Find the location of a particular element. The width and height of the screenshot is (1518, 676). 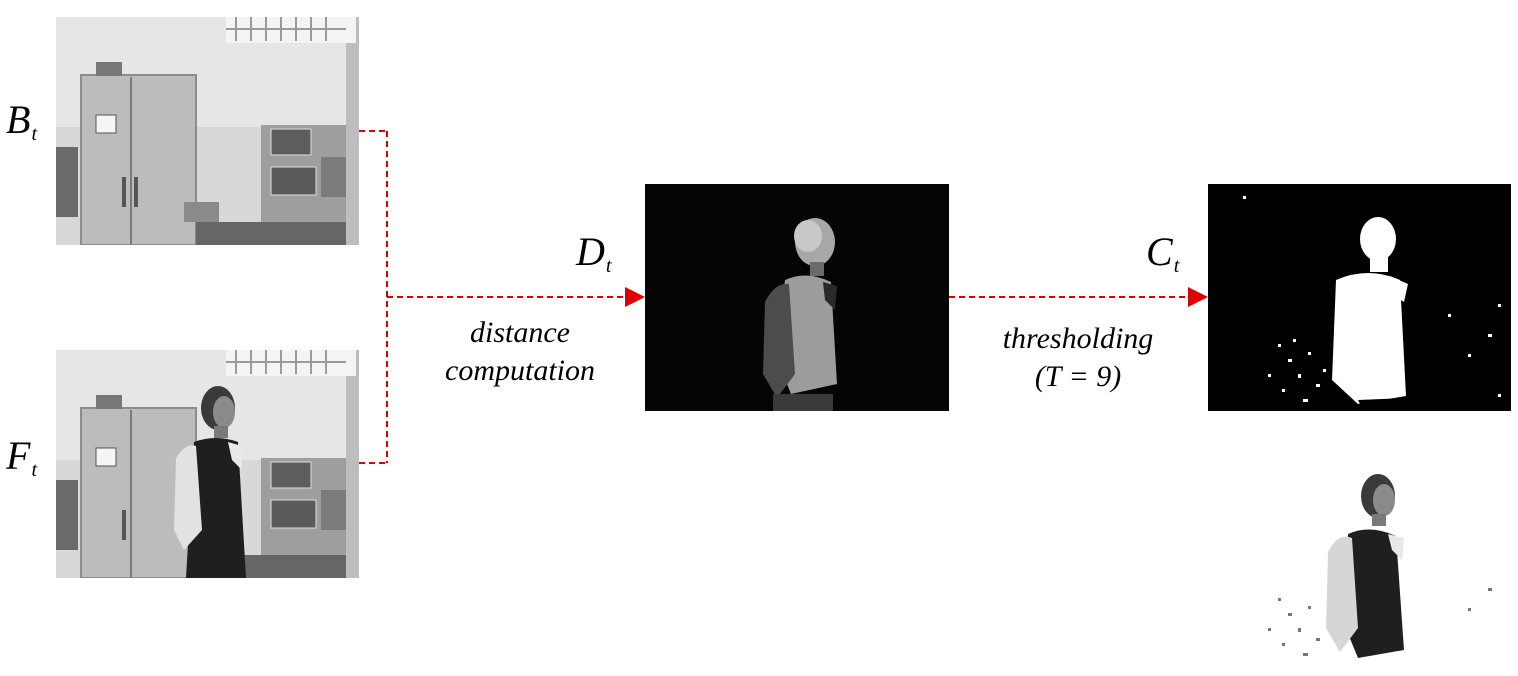

background-subscript: t is located at coordinates (34, 134).